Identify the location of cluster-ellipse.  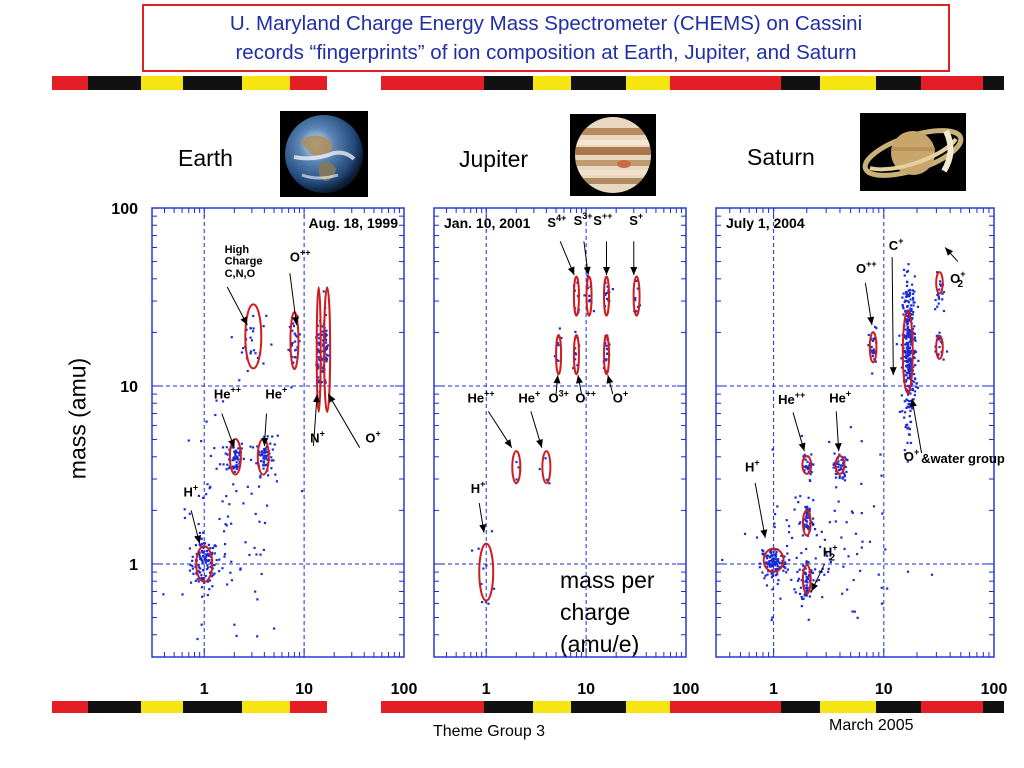
(636, 296).